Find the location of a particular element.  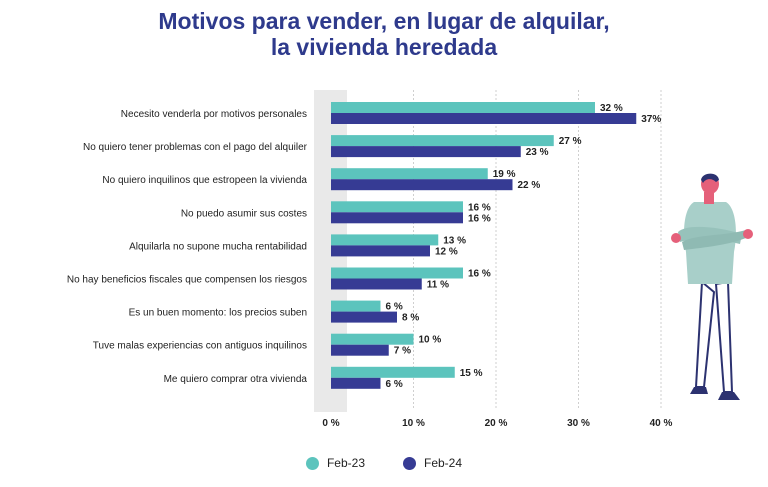

value-label: 37% is located at coordinates (651, 119).